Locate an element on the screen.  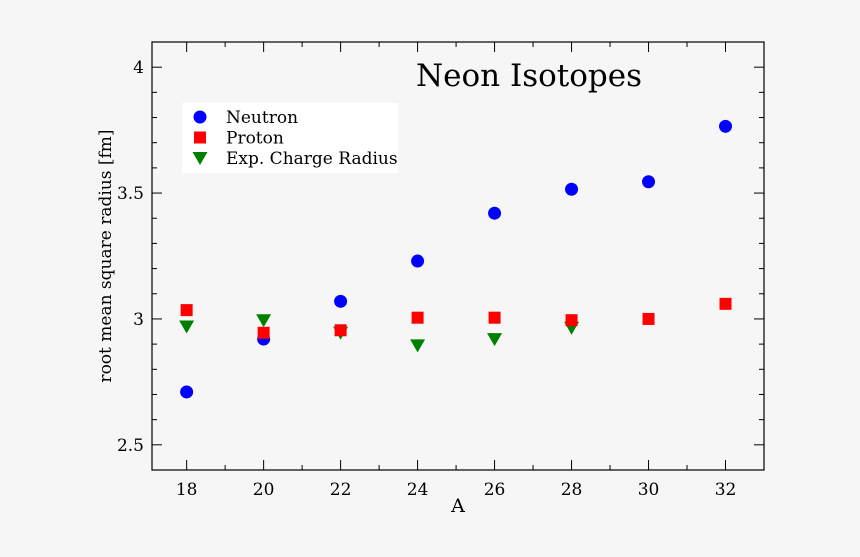
x-tick-label: 18 is located at coordinates (187, 490).